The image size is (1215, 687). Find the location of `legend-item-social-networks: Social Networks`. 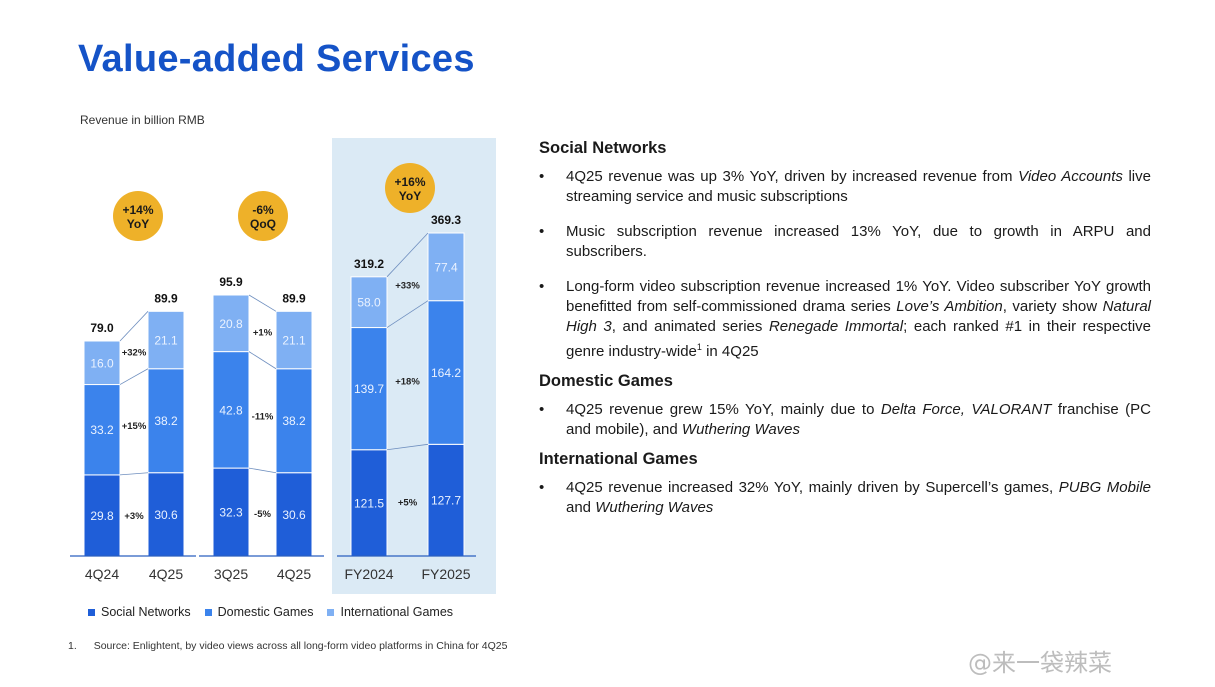

legend-item-social-networks: Social Networks is located at coordinates (139, 612).